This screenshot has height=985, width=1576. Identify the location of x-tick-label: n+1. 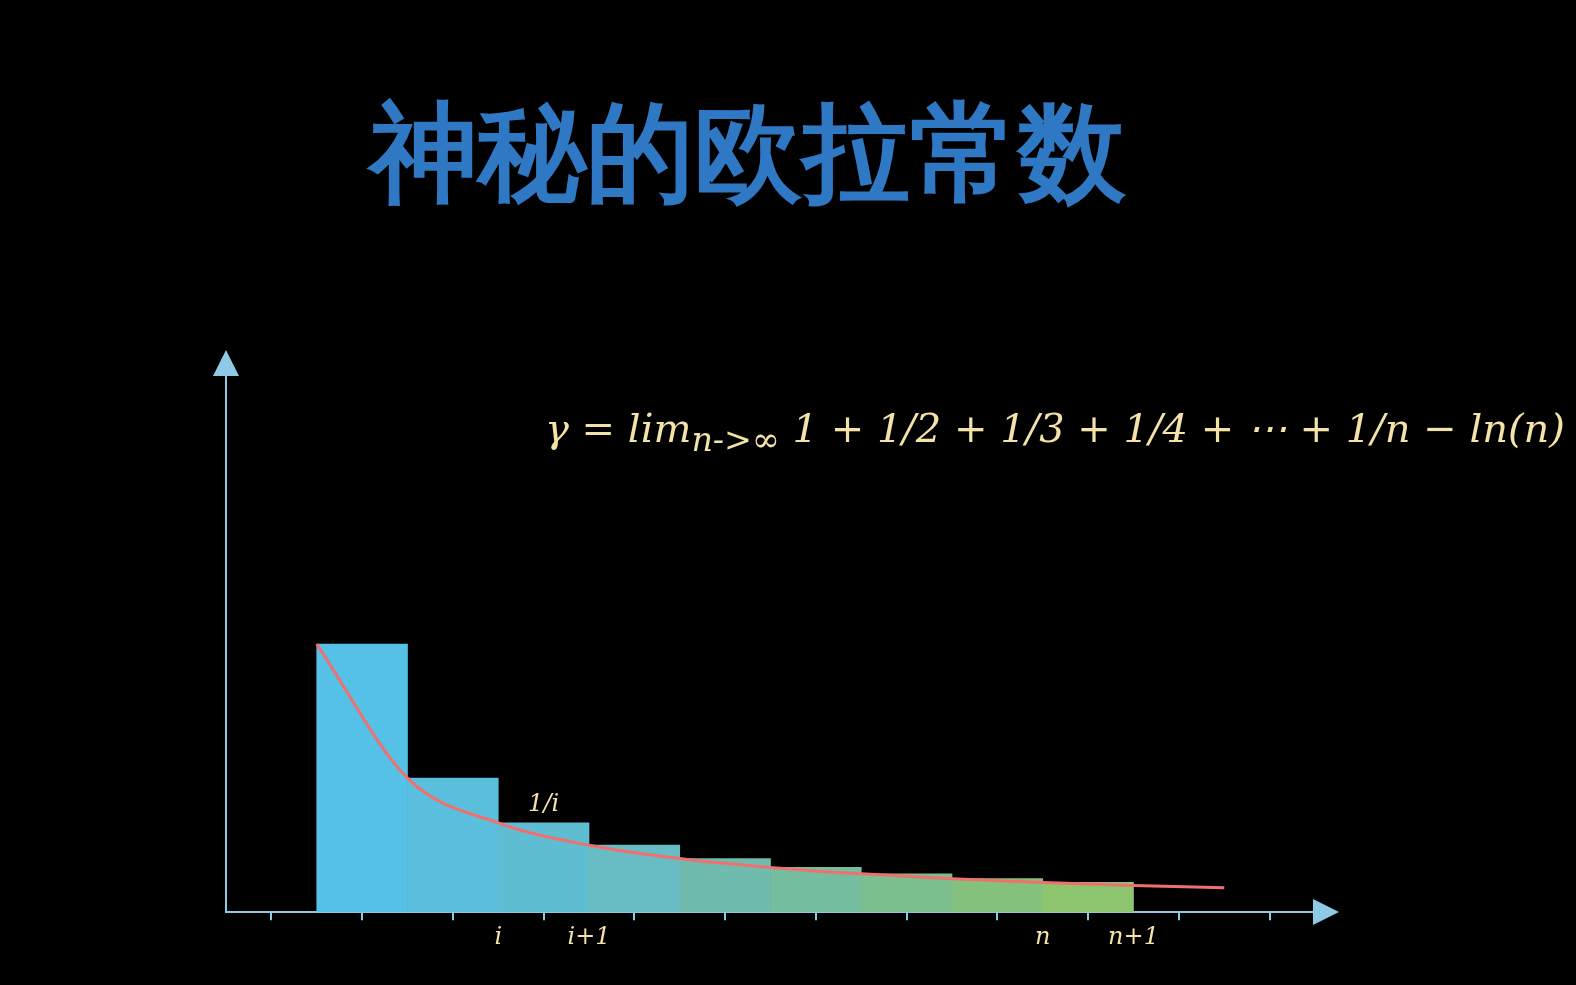
(1133, 935).